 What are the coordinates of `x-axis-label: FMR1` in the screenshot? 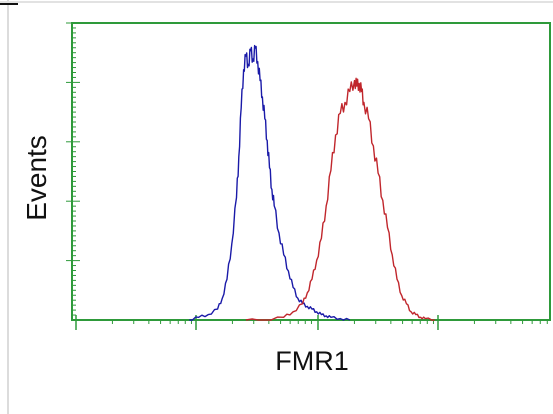 It's located at (312, 361).